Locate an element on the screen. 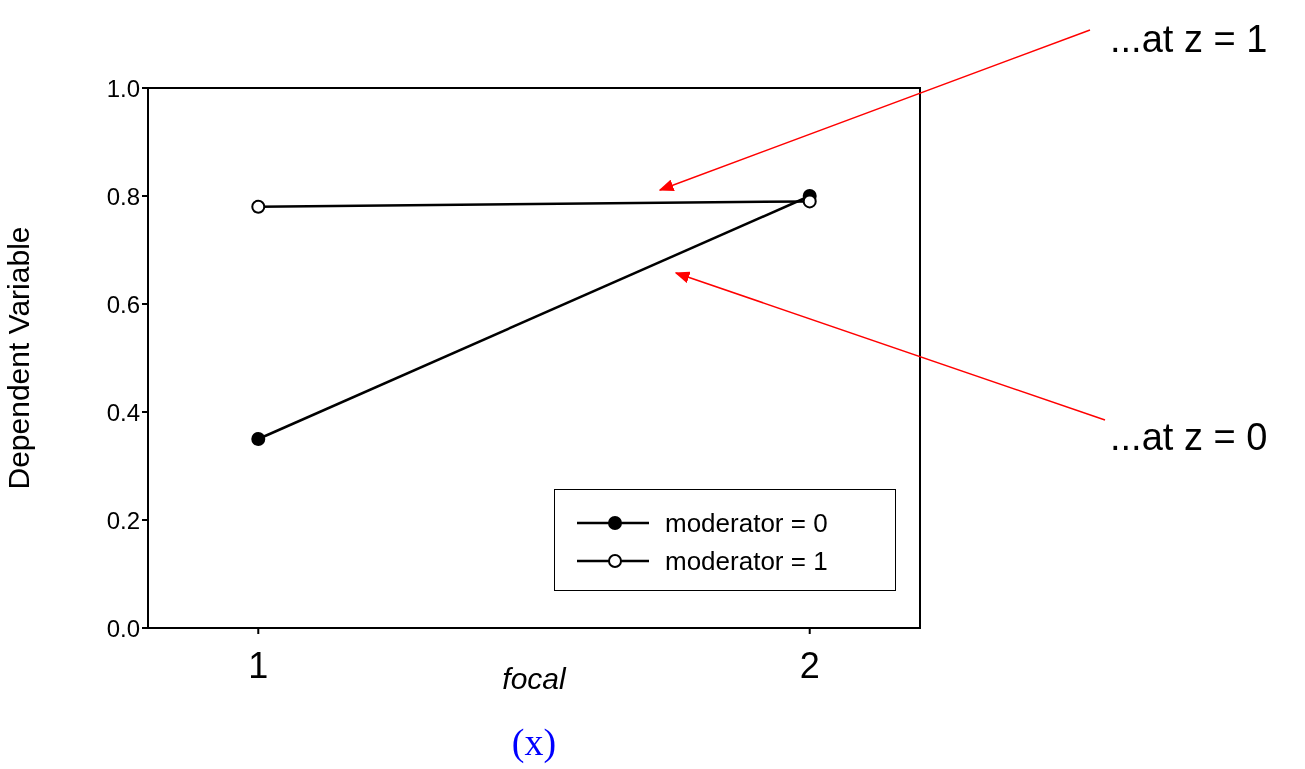  y-tick-label: 0.8 is located at coordinates (123, 196).